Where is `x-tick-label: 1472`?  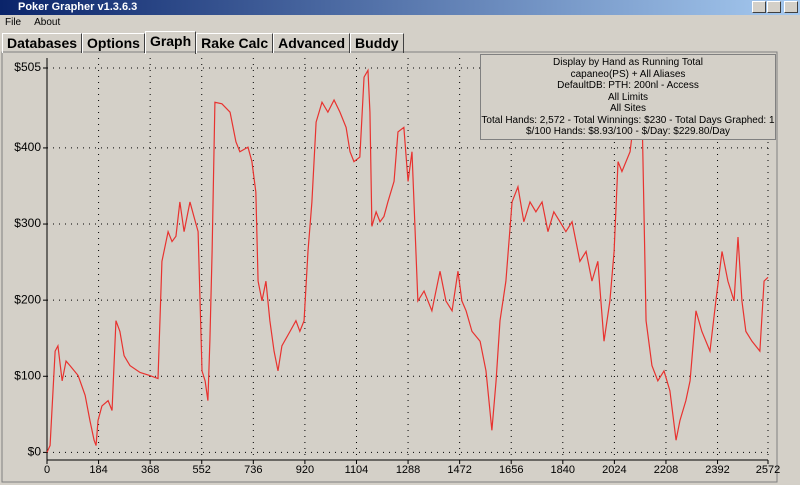
x-tick-label: 1472 is located at coordinates (459, 470).